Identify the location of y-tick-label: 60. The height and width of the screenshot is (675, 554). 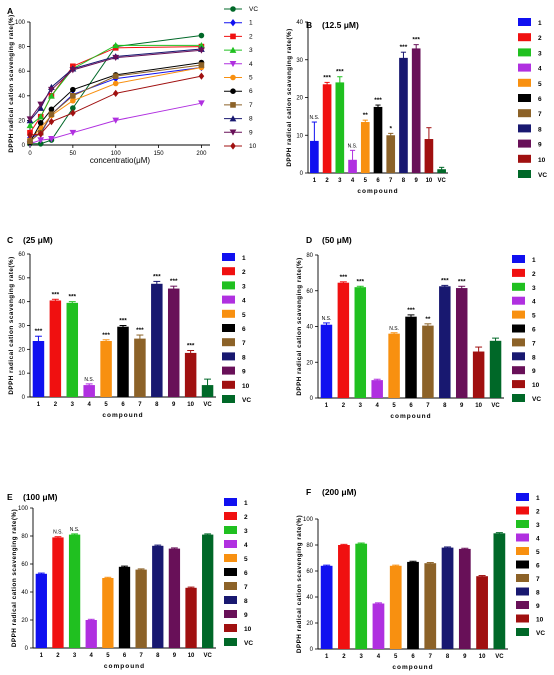
(309, 572).